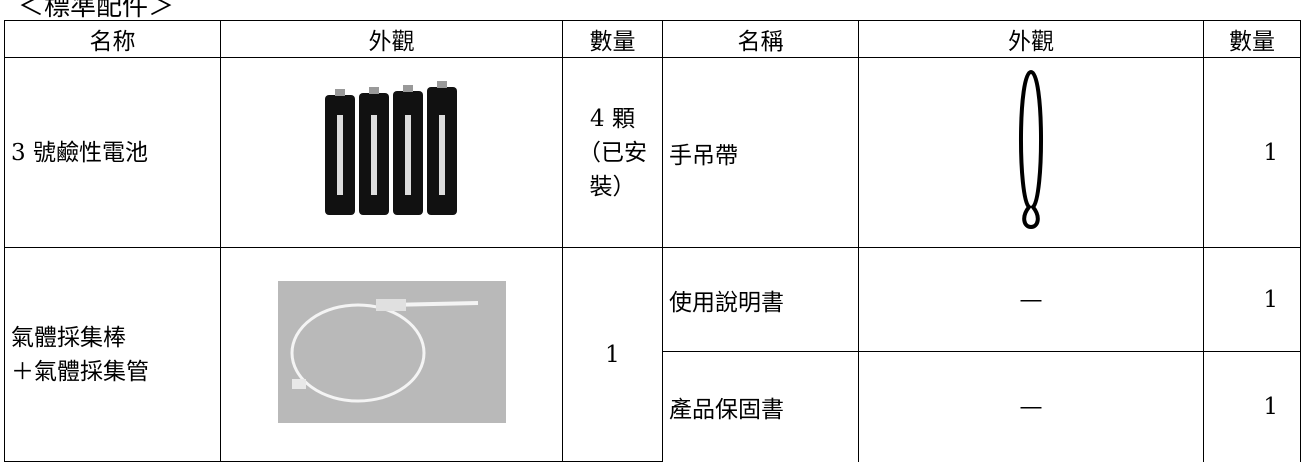 This screenshot has width=1304, height=462. Describe the element at coordinates (760, 152) in the screenshot. I see `name-cell: 手吊帶` at that location.